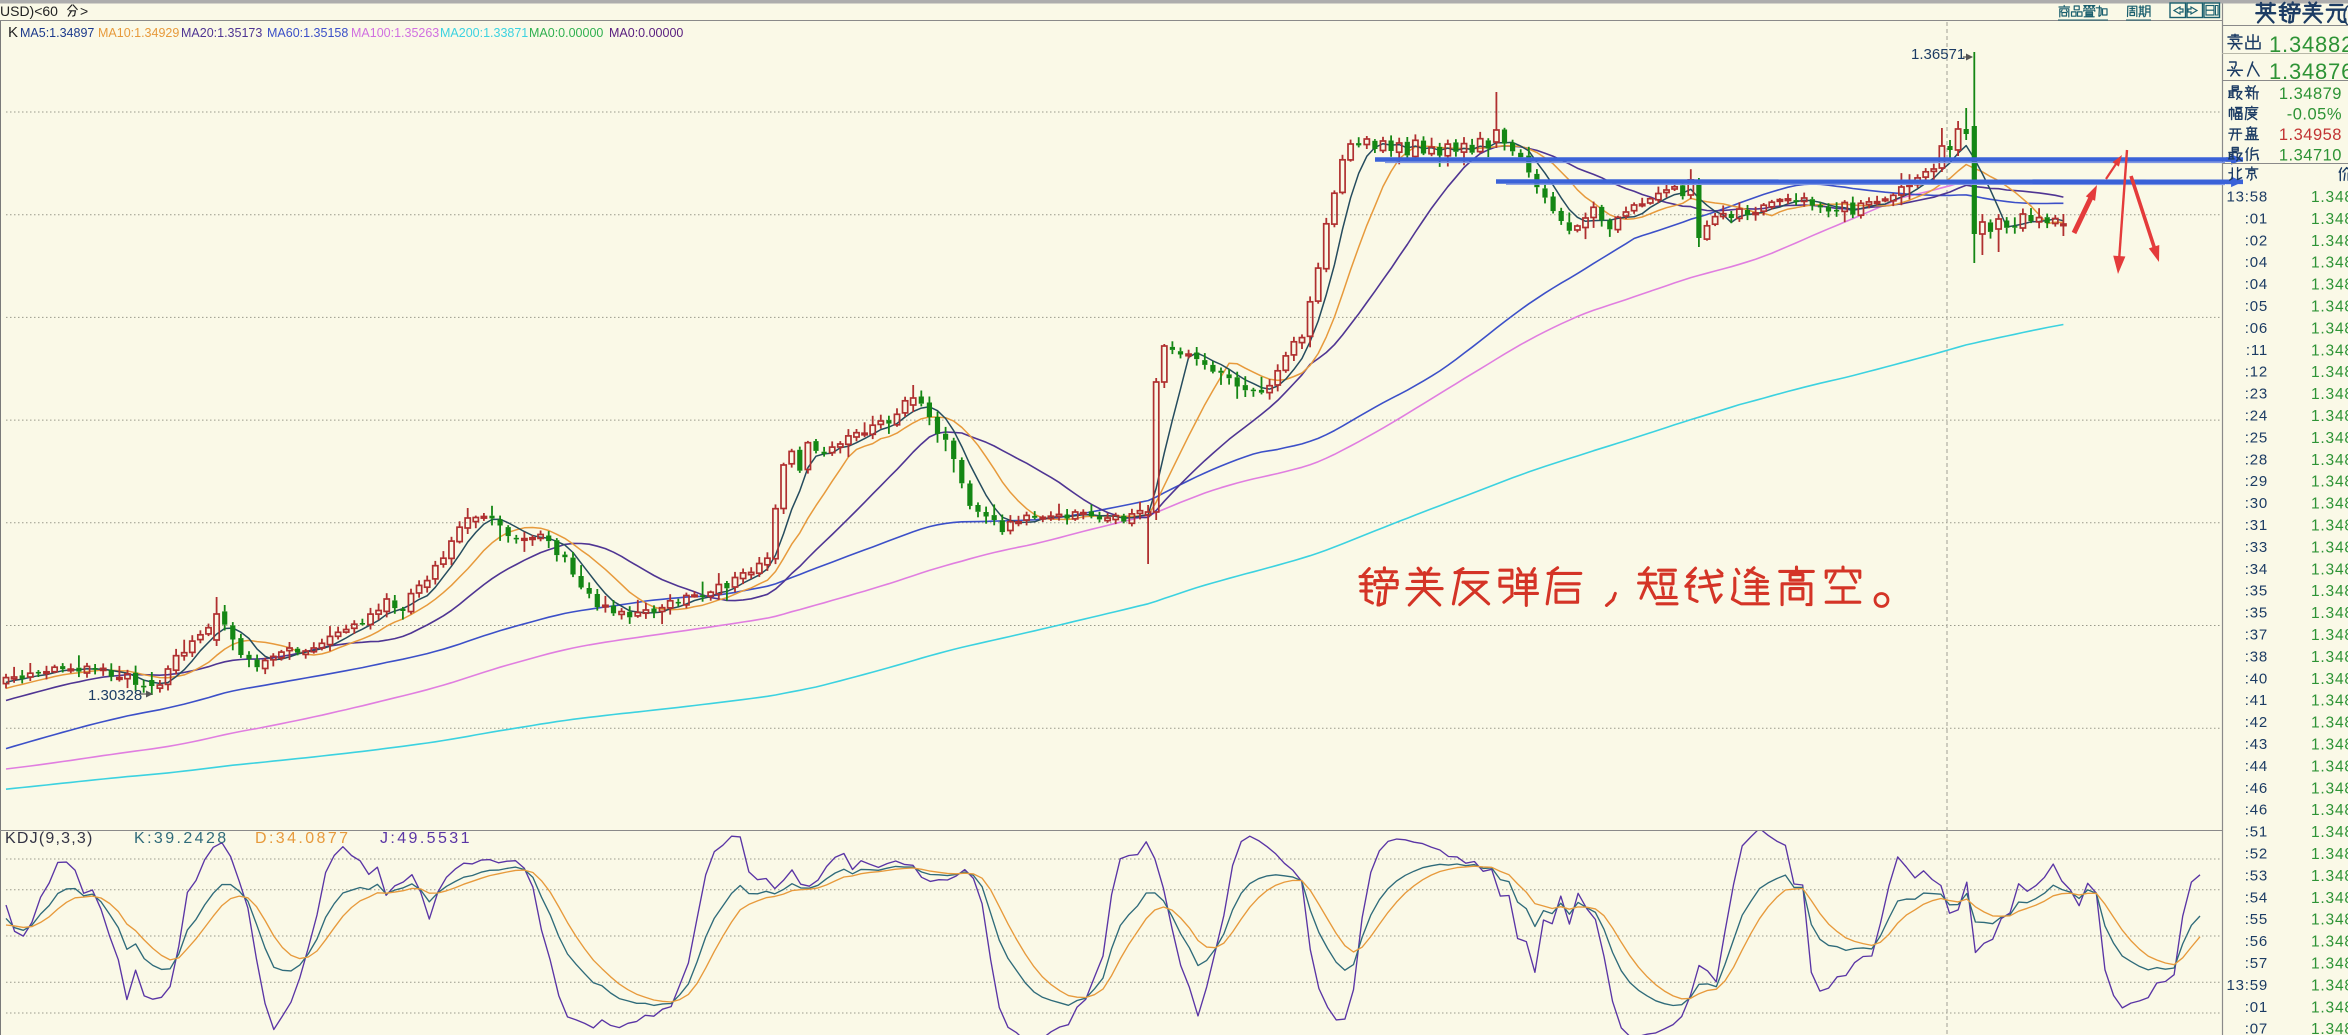 Image resolution: width=2348 pixels, height=1035 pixels. I want to click on svg-text: USD)<60, so click(29, 11).